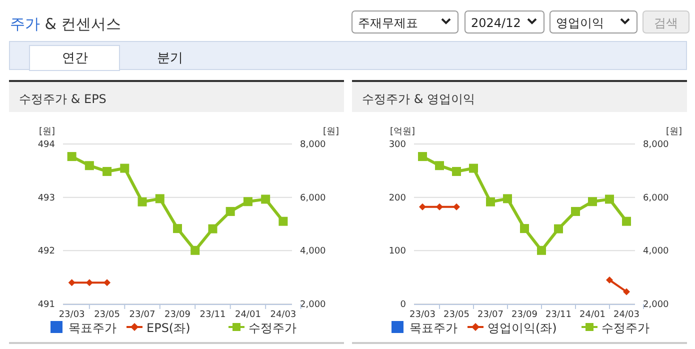 This screenshot has height=349, width=695. Describe the element at coordinates (168, 328) in the screenshot. I see `legend-label: EPS(좌)` at that location.